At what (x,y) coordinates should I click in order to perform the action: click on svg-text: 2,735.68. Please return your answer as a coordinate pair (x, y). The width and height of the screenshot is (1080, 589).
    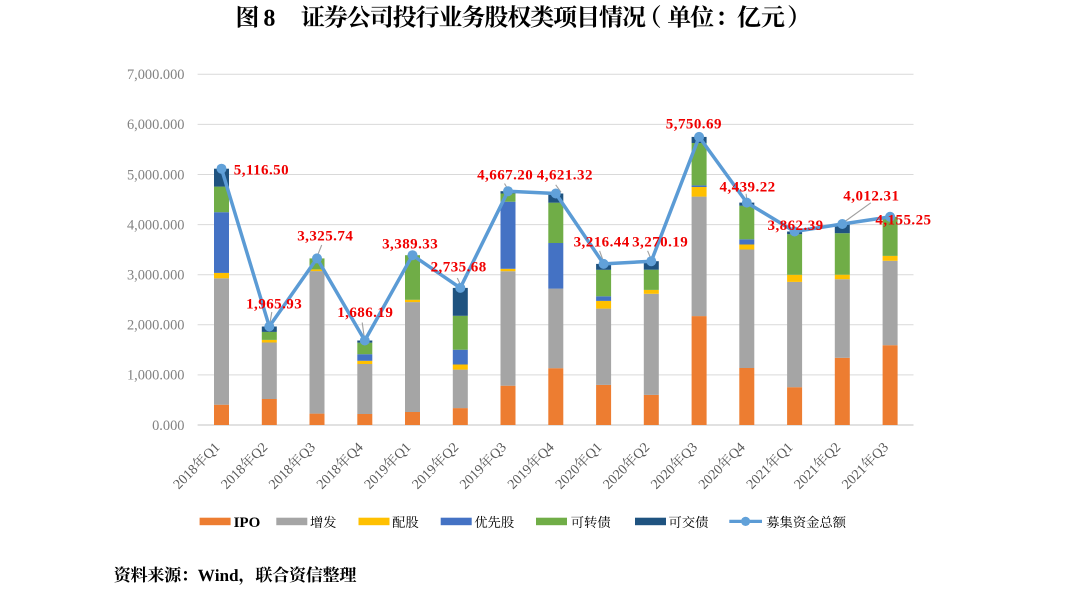
    Looking at the image, I should click on (459, 268).